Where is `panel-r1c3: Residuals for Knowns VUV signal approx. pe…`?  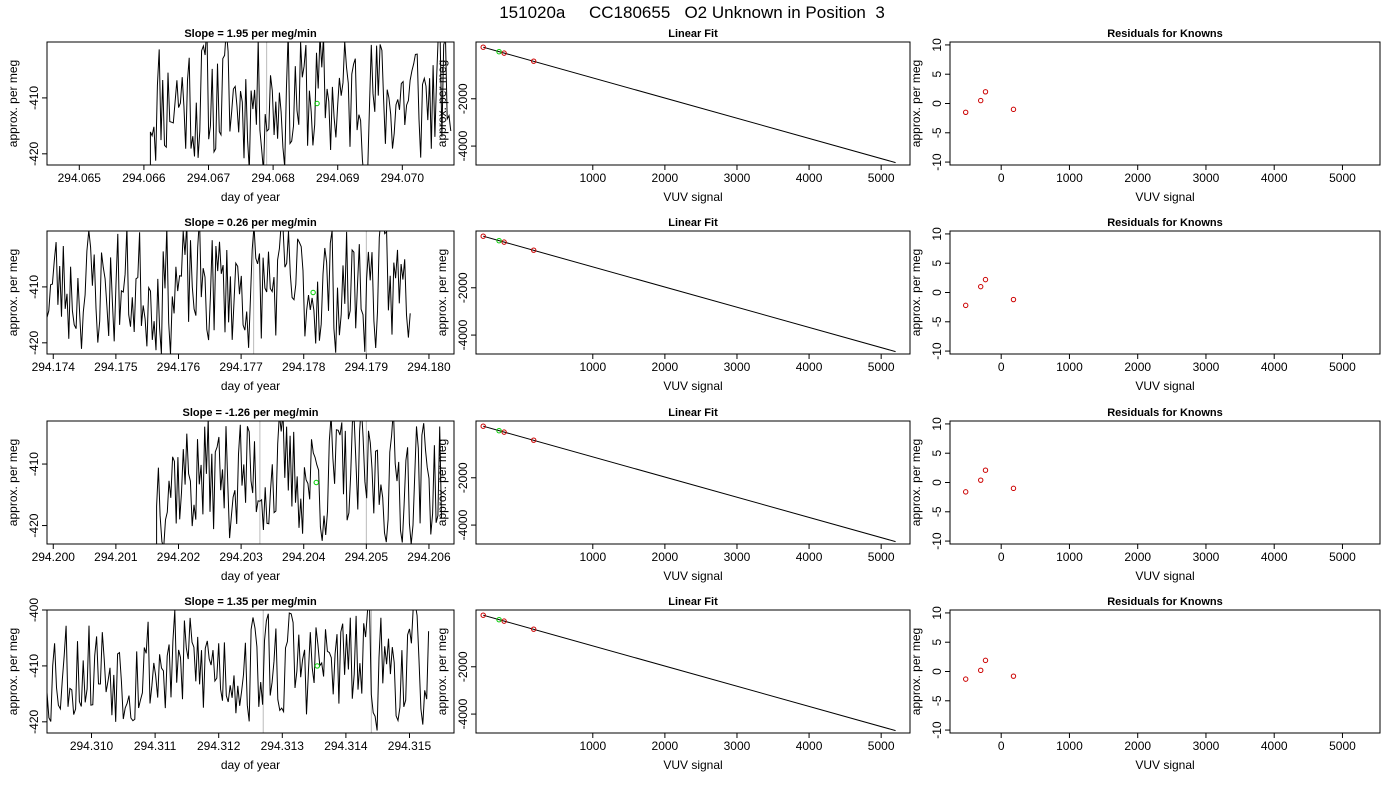
panel-r1c3: Residuals for Knowns VUV signal approx. pe… is located at coordinates (1145, 116).